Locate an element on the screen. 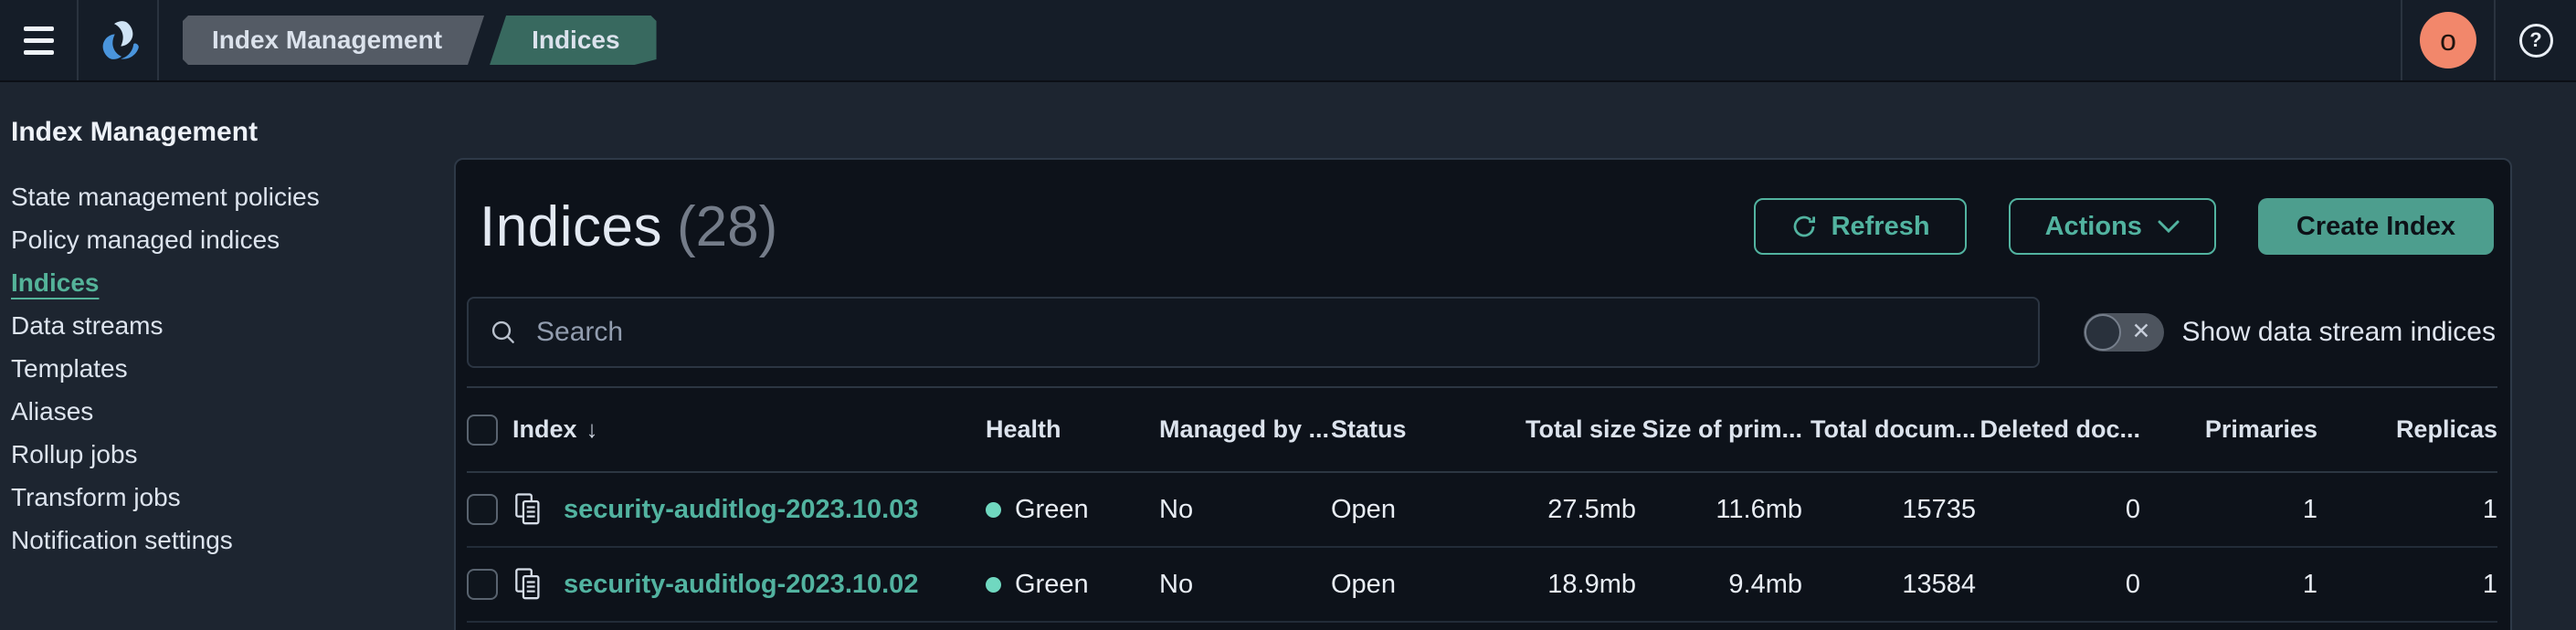 This screenshot has height=630, width=2576. page-title: Indices is located at coordinates (571, 226).